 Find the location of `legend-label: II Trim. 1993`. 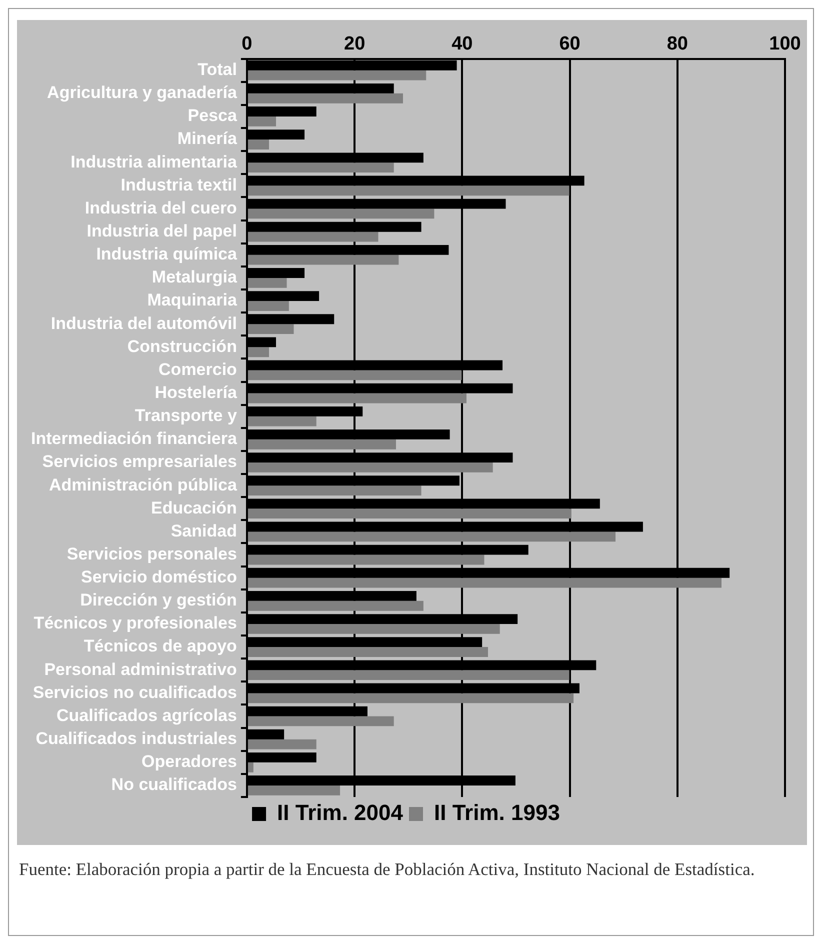

legend-label: II Trim. 1993 is located at coordinates (497, 813).